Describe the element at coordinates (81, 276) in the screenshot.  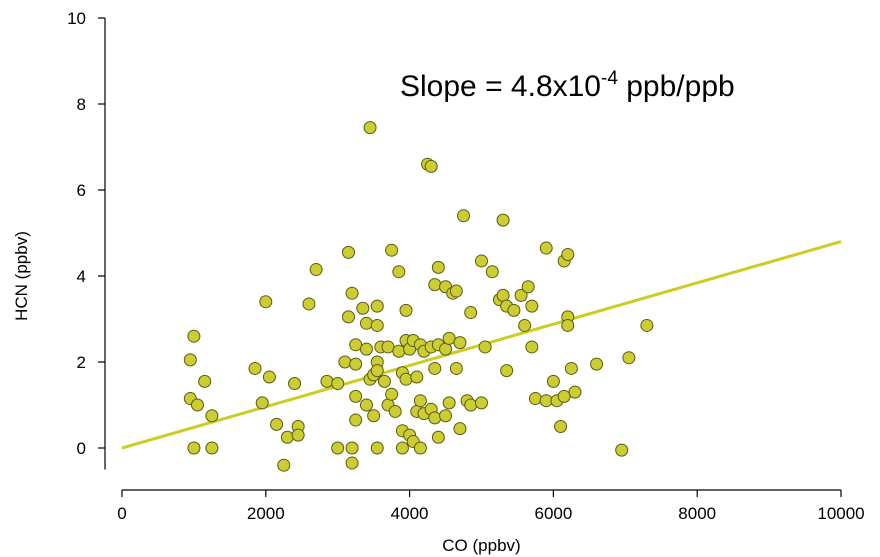
I see `y-tick-label: 4` at that location.